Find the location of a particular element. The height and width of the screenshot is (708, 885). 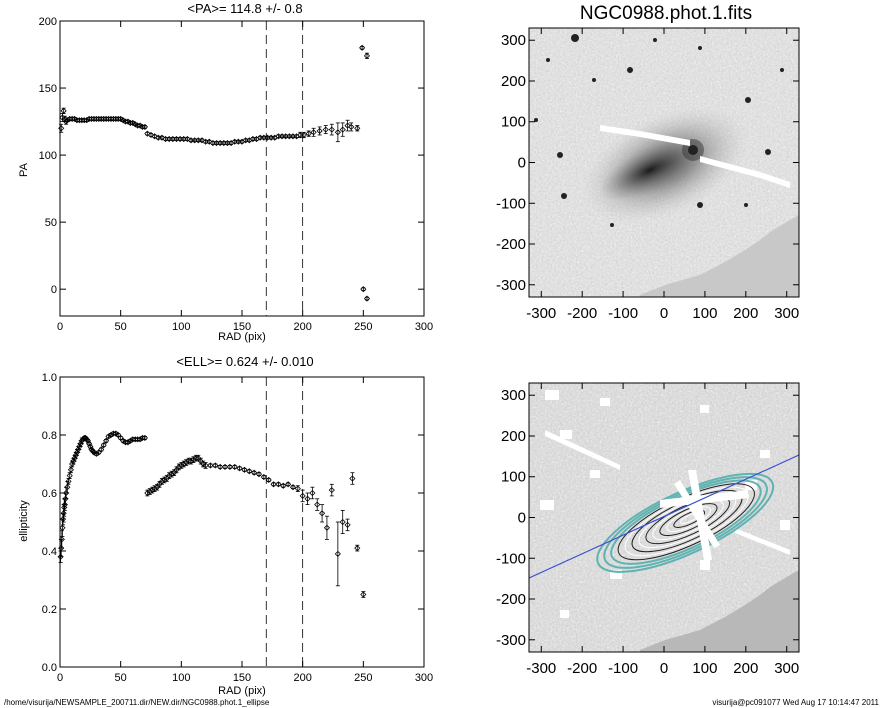

image-y-tick-label: -100 is located at coordinates (511, 558).